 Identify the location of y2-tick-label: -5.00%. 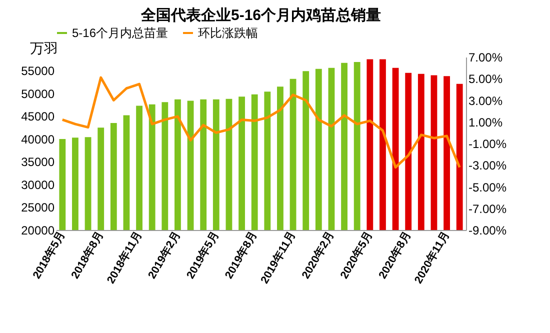
(487, 187).